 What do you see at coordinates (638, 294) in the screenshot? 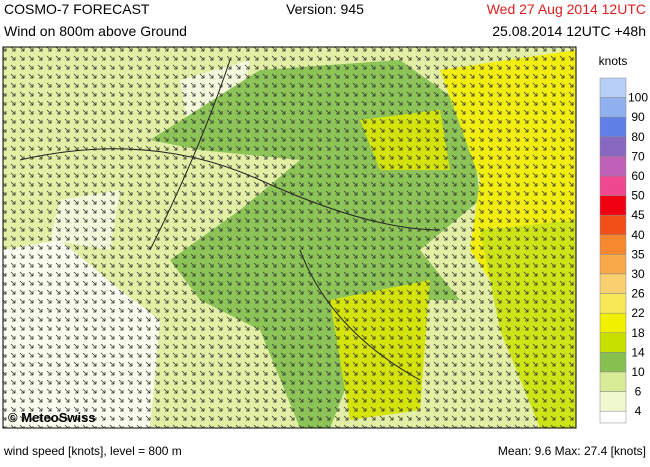
I see `legend-label: 26` at bounding box center [638, 294].